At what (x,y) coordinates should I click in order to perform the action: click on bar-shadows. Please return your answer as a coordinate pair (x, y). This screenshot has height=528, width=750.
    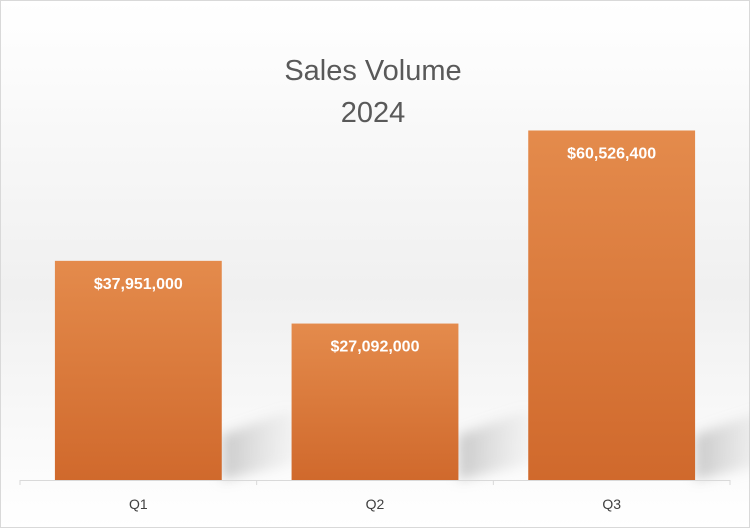
    Looking at the image, I should click on (485, 445).